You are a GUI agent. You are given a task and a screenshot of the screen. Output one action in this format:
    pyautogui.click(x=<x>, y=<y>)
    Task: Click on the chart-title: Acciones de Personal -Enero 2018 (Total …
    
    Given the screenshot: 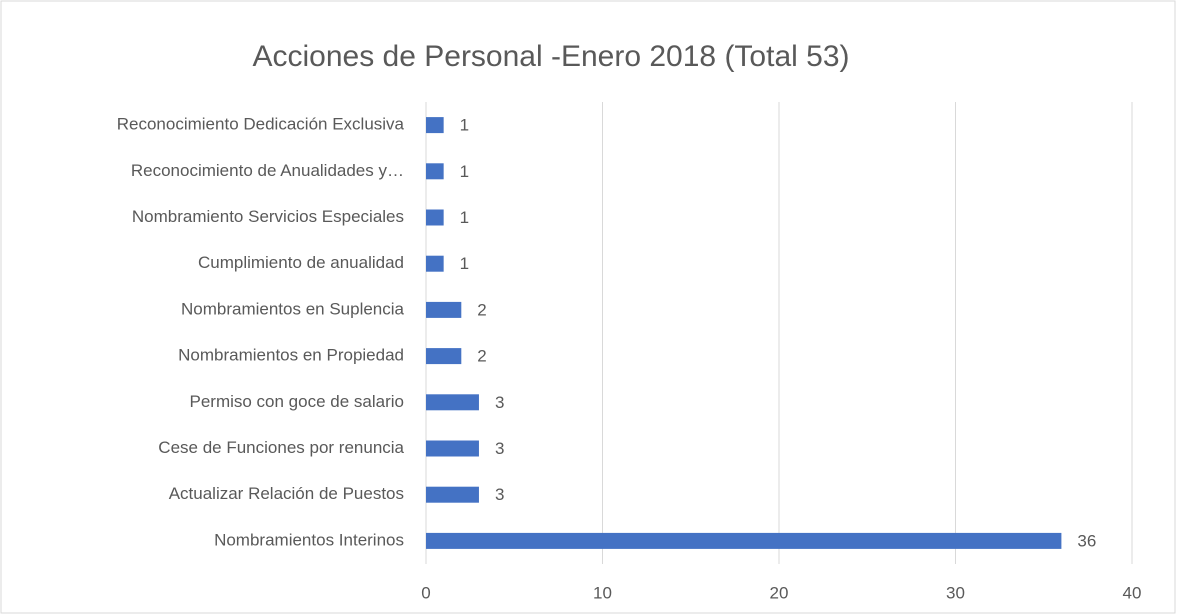 What is the action you would take?
    pyautogui.click(x=550, y=56)
    